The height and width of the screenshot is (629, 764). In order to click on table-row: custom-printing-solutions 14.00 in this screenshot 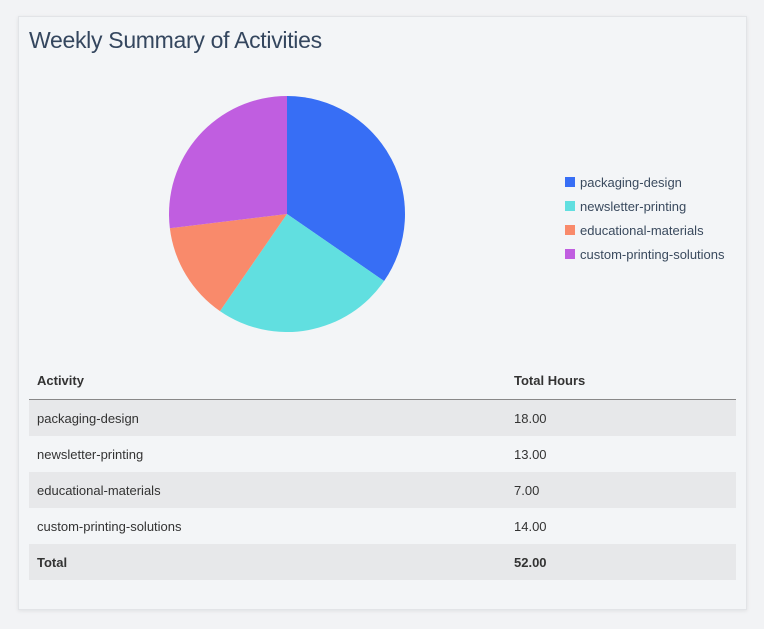, I will do `click(382, 526)`.